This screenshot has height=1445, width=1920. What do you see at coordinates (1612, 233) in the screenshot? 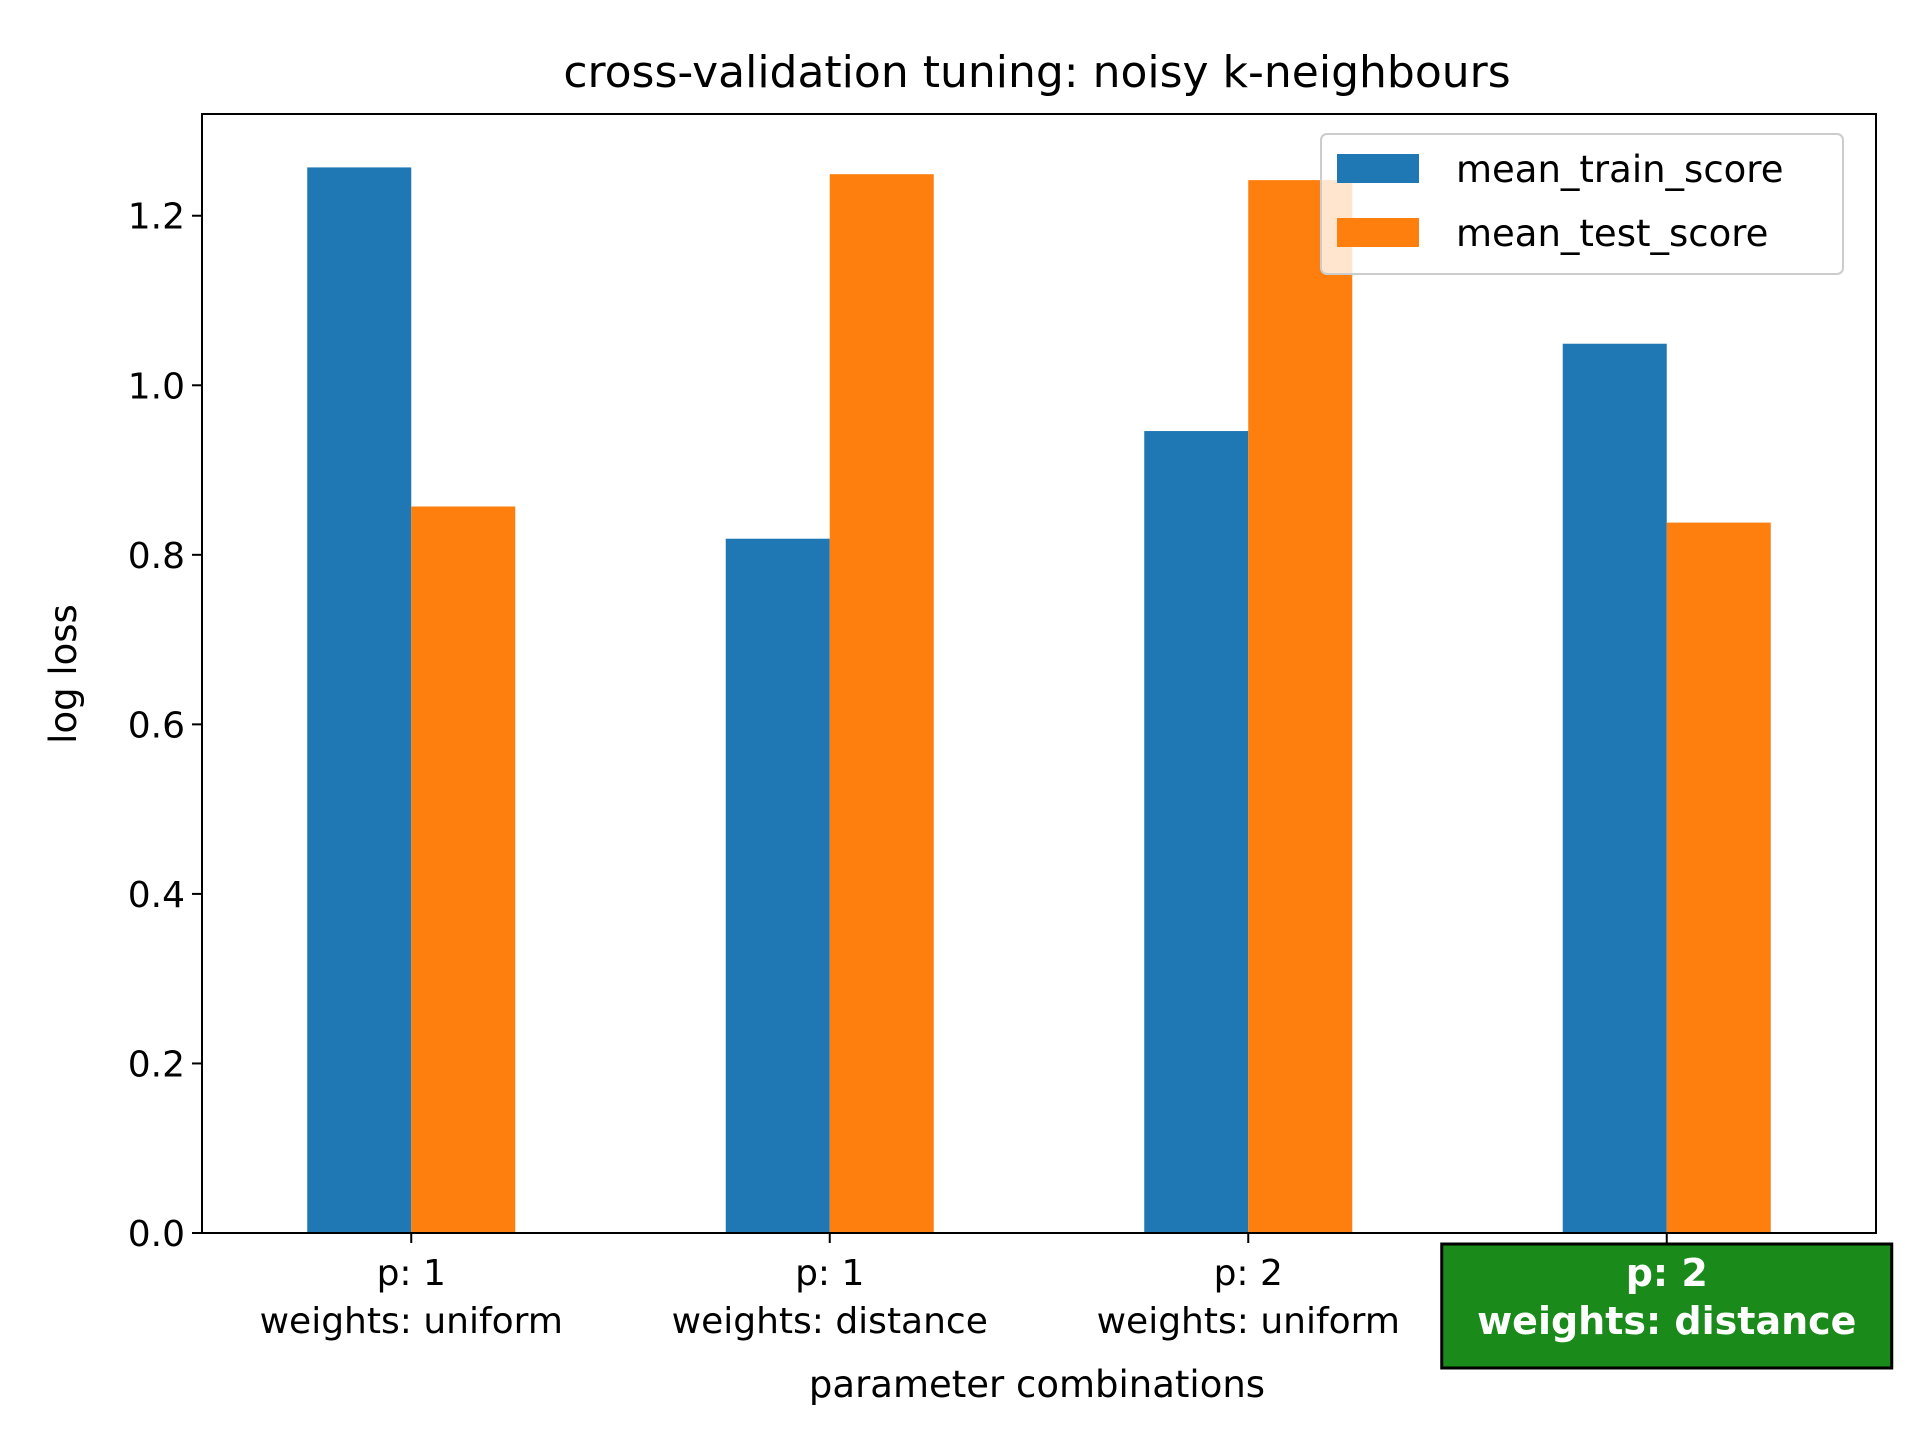
I see `legend-label-mean-test-score: mean_test_score` at bounding box center [1612, 233].